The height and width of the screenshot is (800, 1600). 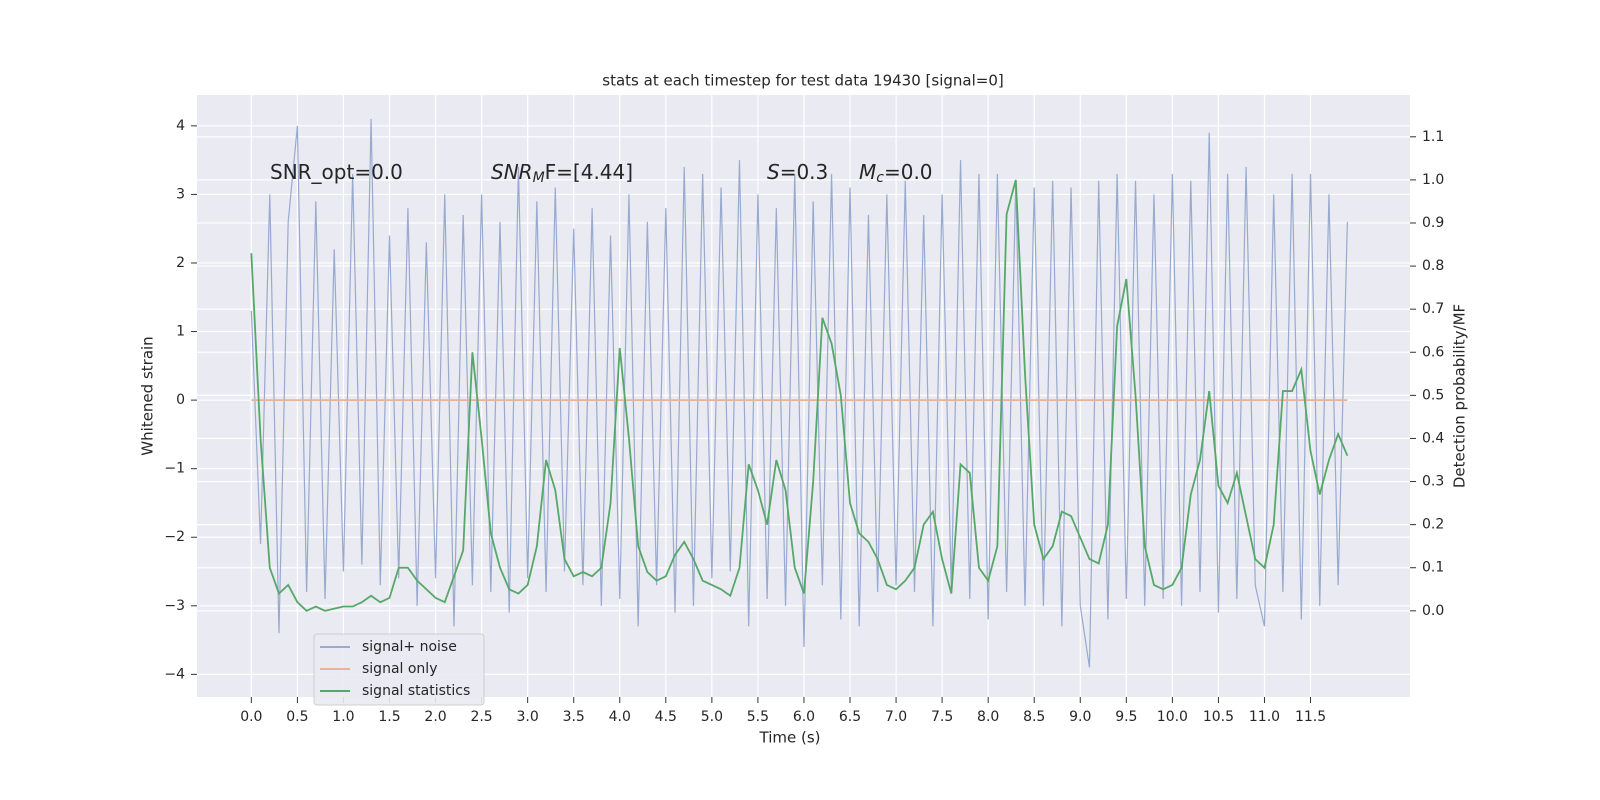 I want to click on x-tick-label: 8.0, so click(x=988, y=717).